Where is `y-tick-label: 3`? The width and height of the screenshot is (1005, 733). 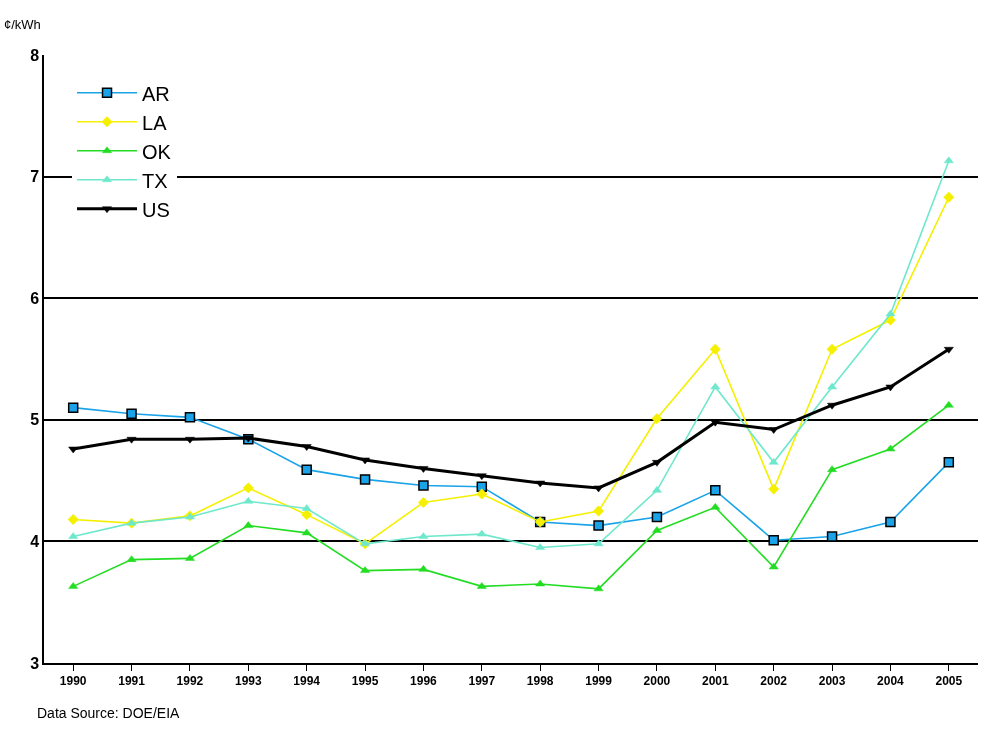 y-tick-label: 3 is located at coordinates (35, 663).